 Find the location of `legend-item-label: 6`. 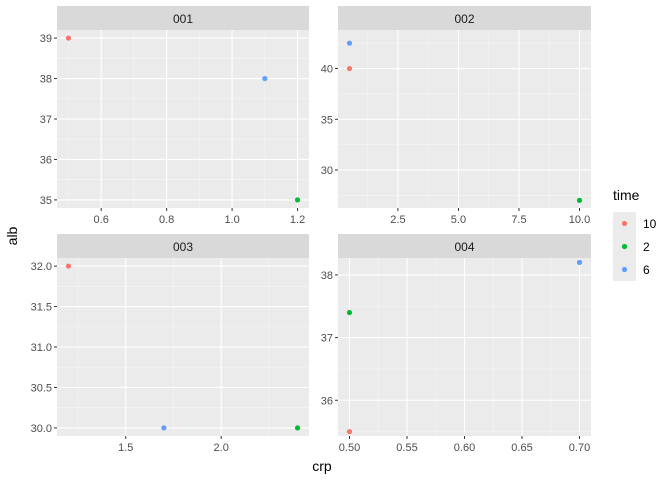

legend-item-label: 6 is located at coordinates (646, 270).